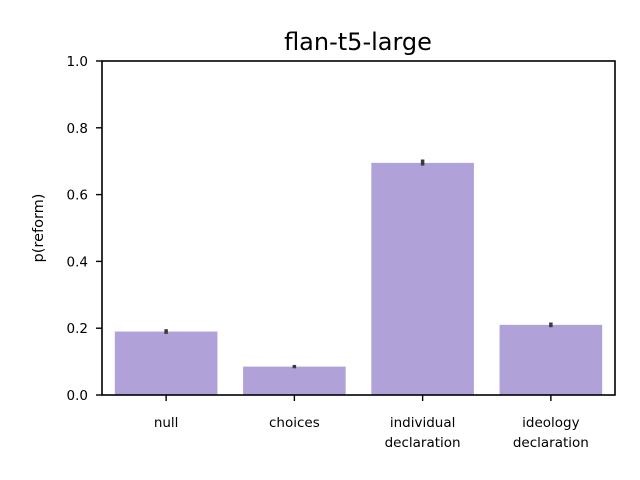 The image size is (640, 480). I want to click on x-tick-label: choices, so click(294, 423).